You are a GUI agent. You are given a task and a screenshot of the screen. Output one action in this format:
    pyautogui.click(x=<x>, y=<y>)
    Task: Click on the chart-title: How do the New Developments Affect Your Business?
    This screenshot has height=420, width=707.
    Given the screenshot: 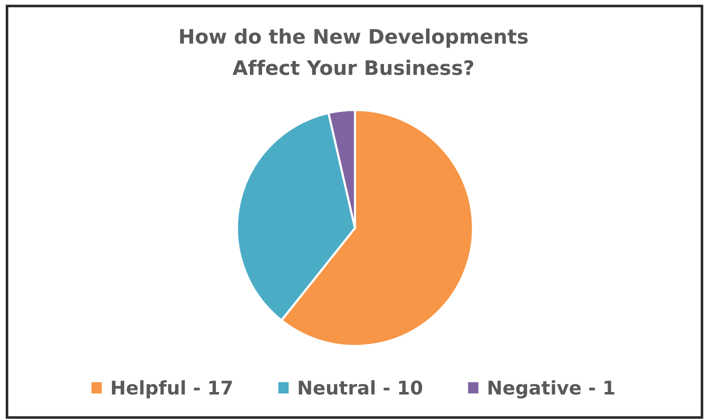 What is the action you would take?
    pyautogui.click(x=354, y=52)
    